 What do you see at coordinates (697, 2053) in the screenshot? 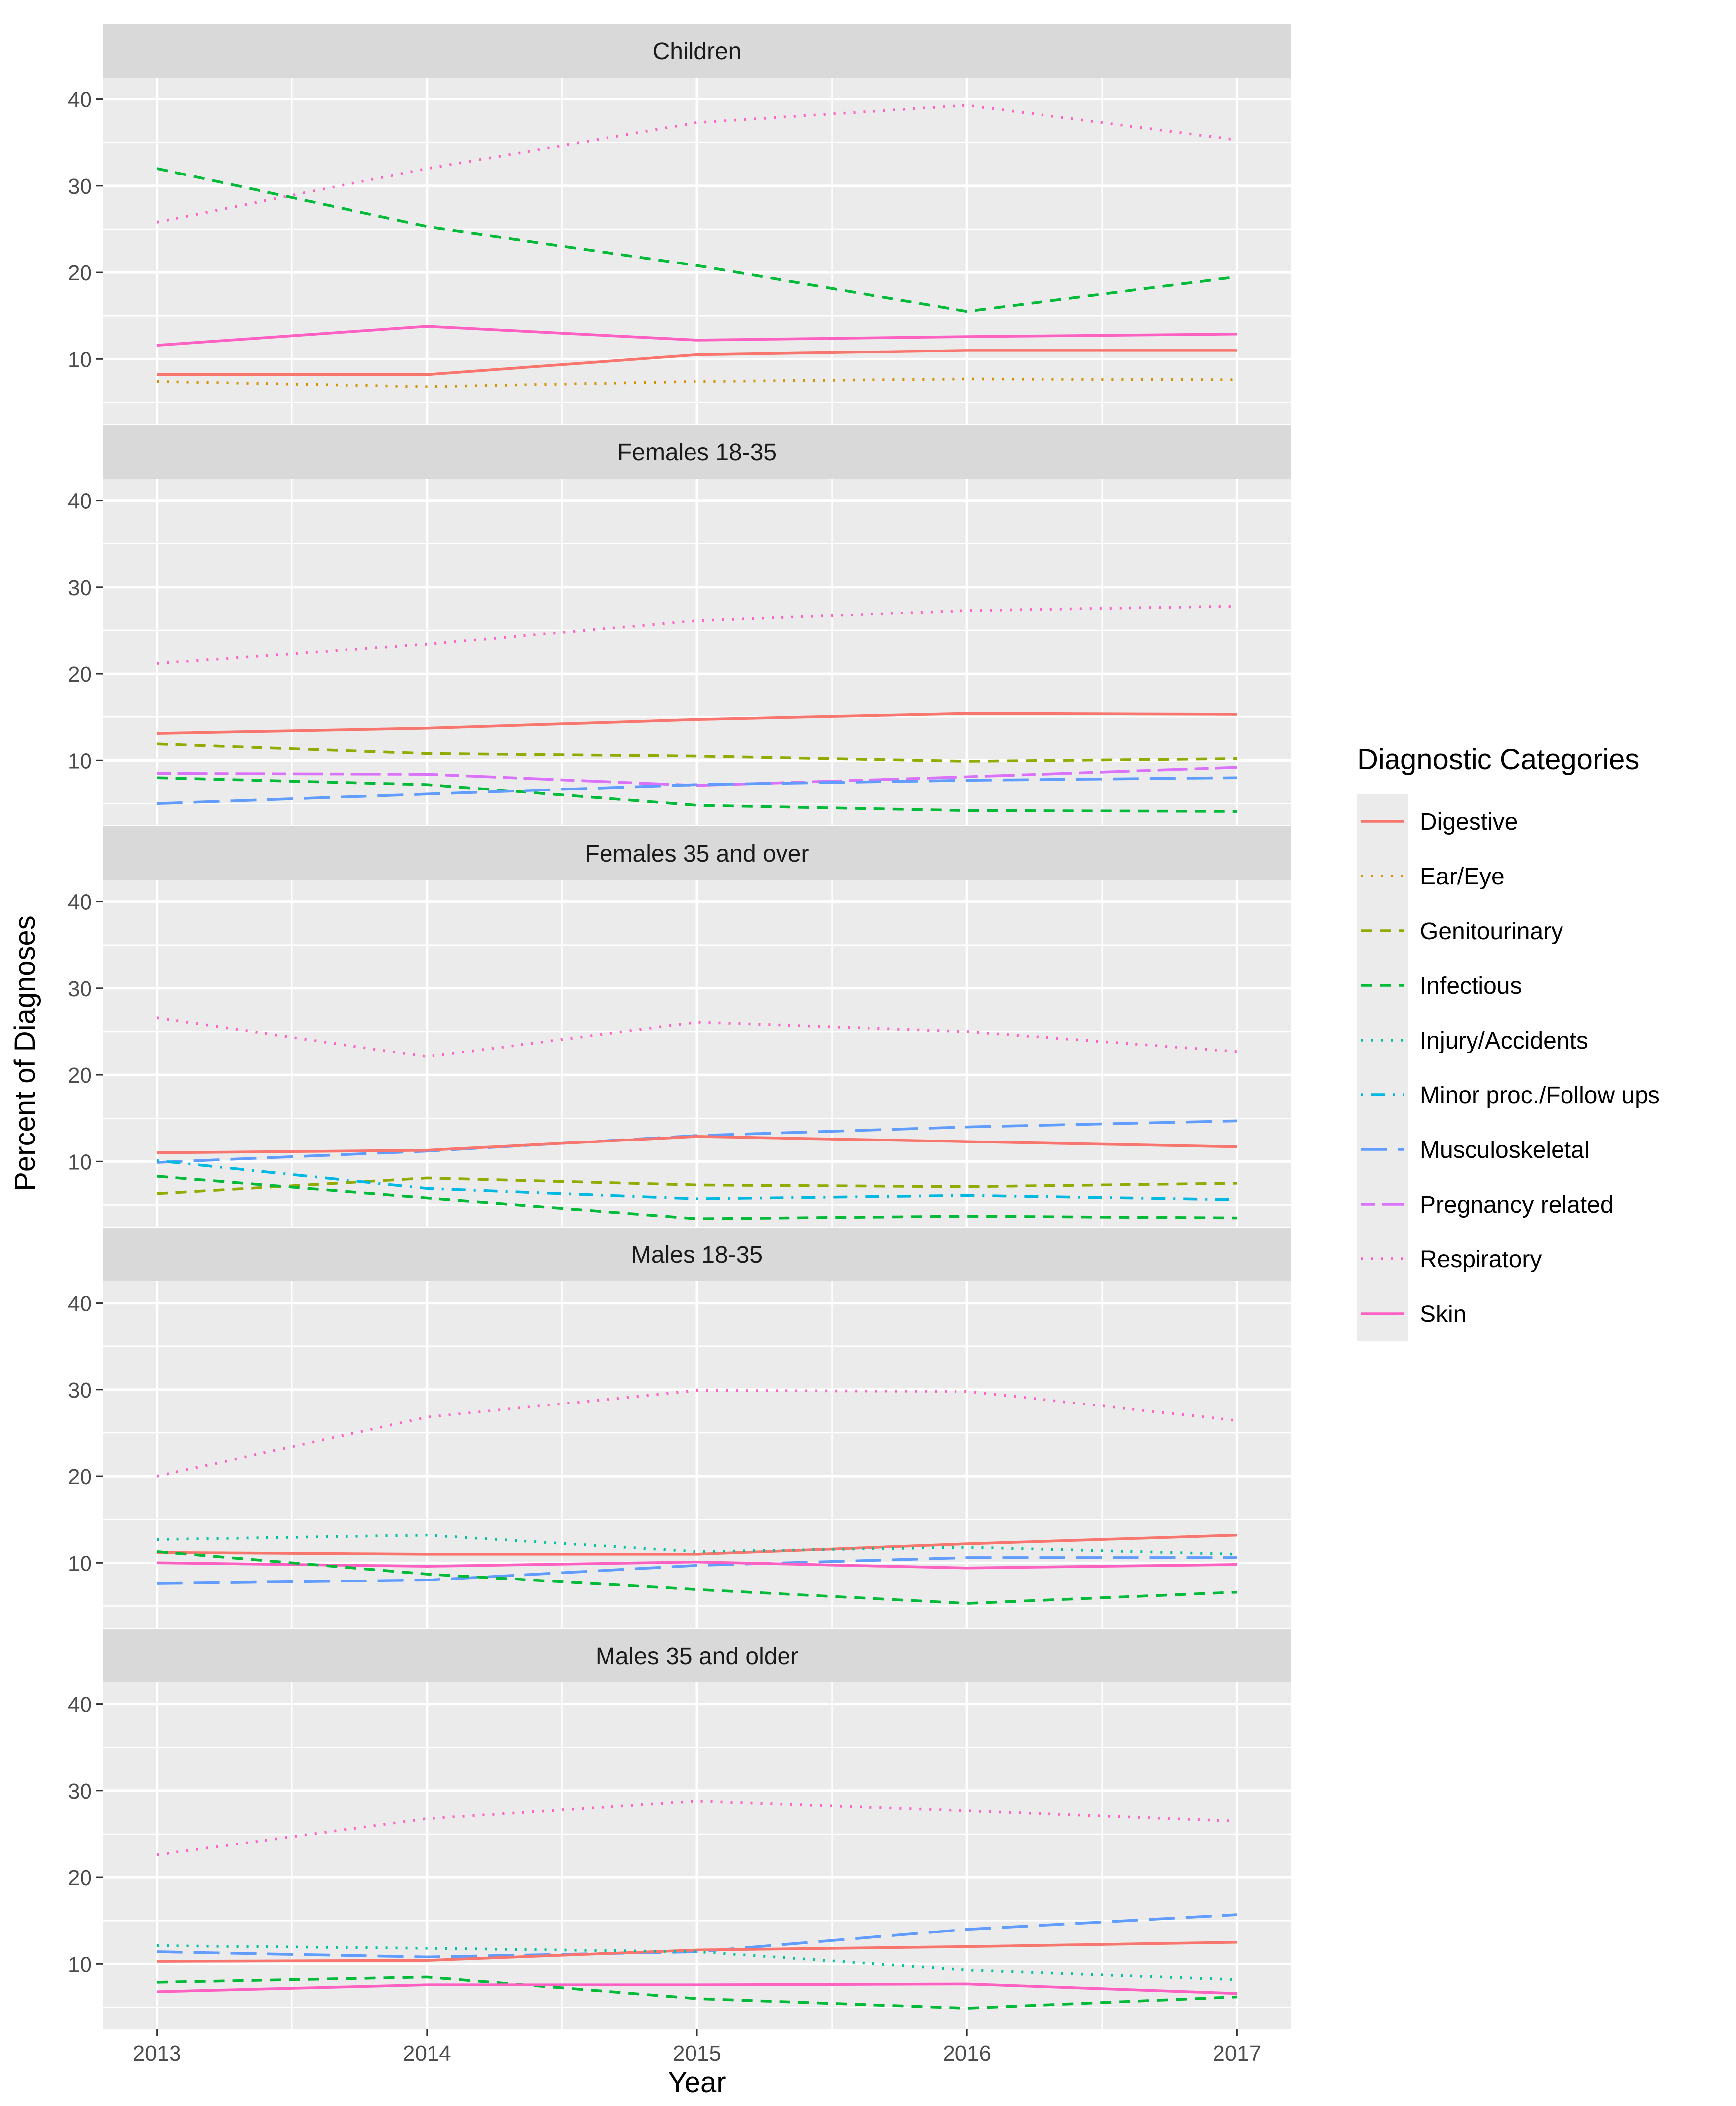
I see `x-tick-label: 2015` at bounding box center [697, 2053].